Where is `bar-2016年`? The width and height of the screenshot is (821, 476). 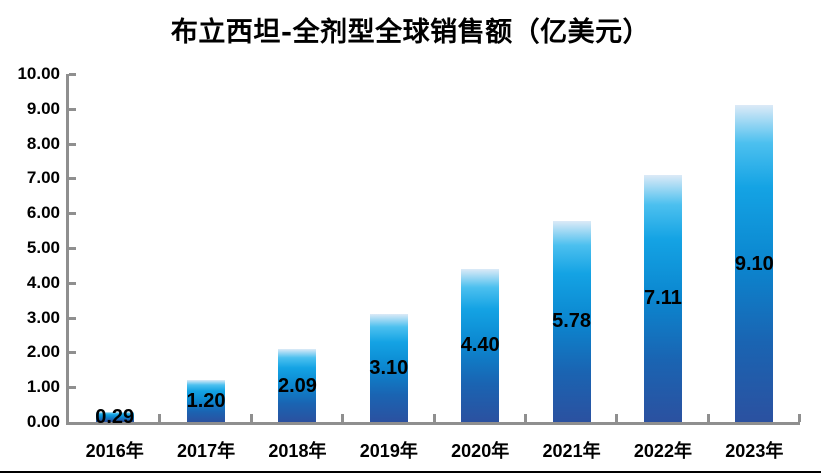 bar-2016年 is located at coordinates (114, 416).